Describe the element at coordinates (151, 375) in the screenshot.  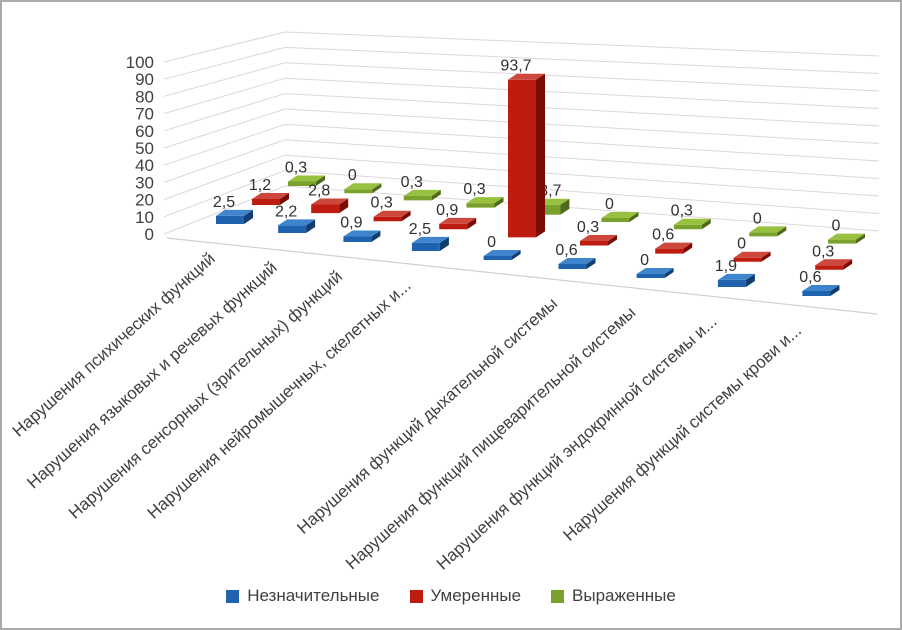
I see `category-label: Нарушения языковых и речевых функций` at that location.